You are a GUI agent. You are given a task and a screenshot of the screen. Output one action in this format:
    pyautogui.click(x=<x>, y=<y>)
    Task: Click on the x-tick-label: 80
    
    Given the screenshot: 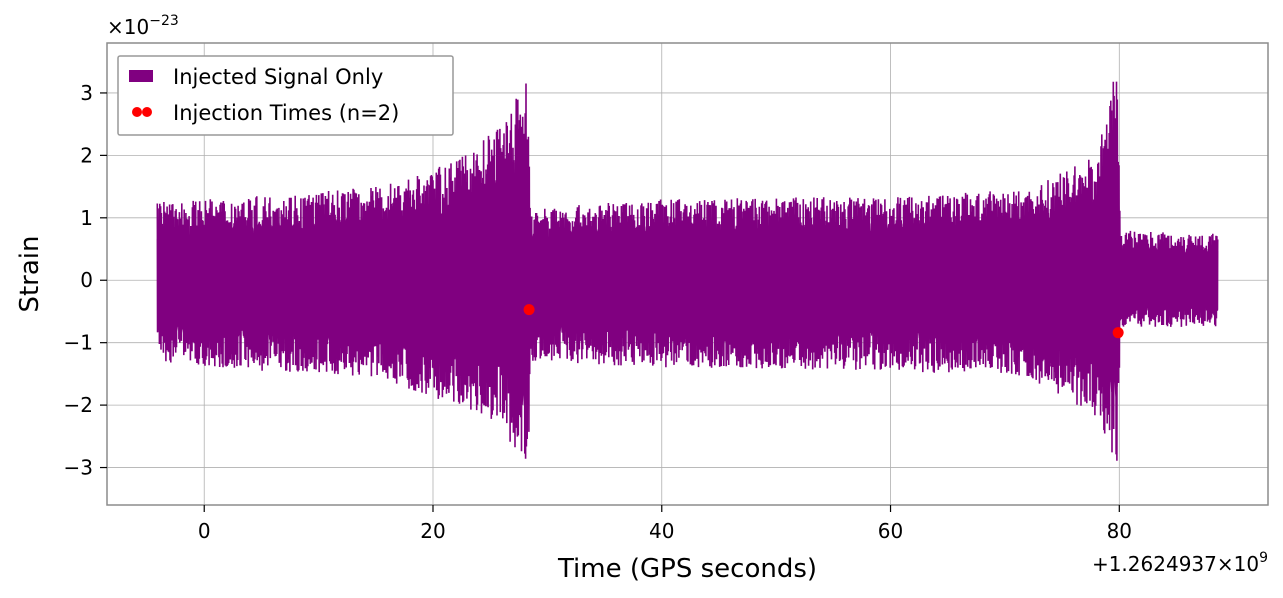 What is the action you would take?
    pyautogui.click(x=1119, y=531)
    